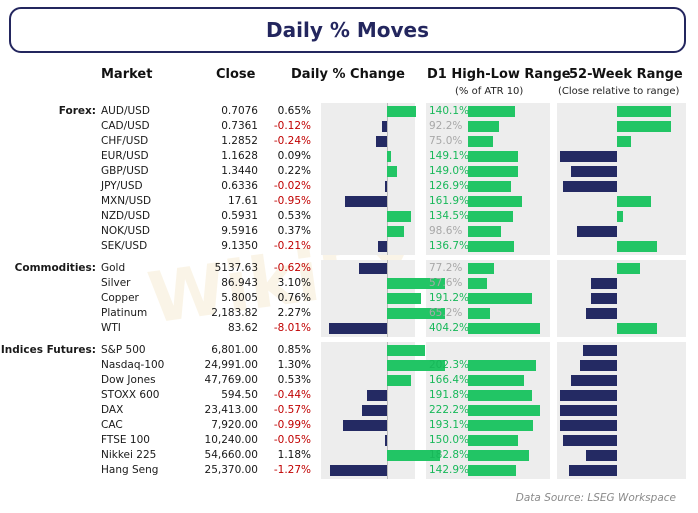  I want to click on atr-range-label: 182.8%, so click(449, 455).